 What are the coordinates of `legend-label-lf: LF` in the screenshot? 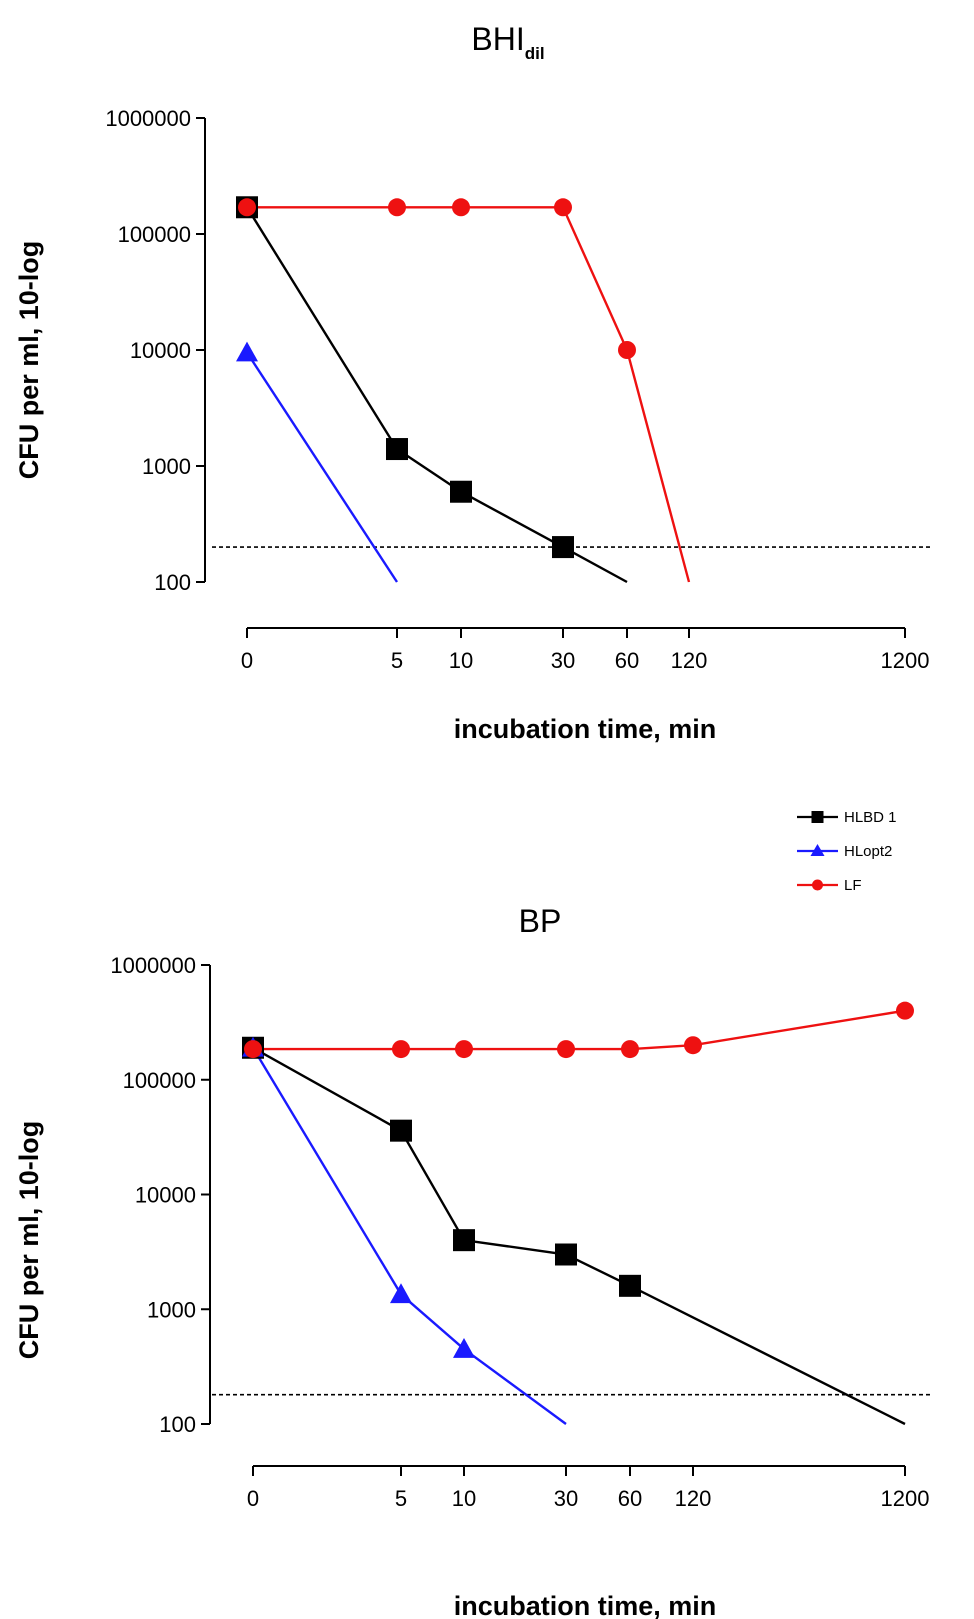 It's located at (853, 885).